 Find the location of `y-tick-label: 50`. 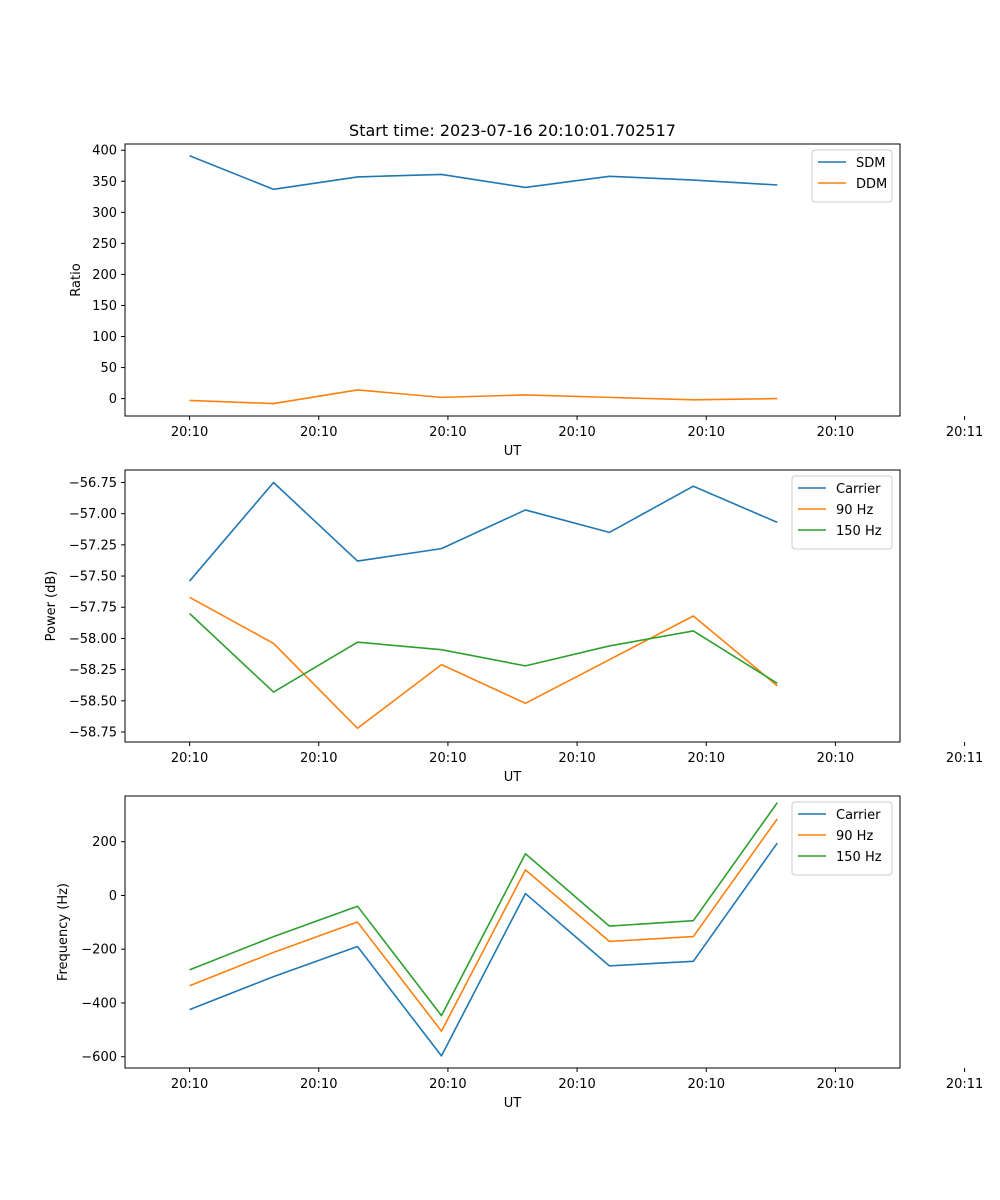

y-tick-label: 50 is located at coordinates (108, 368).